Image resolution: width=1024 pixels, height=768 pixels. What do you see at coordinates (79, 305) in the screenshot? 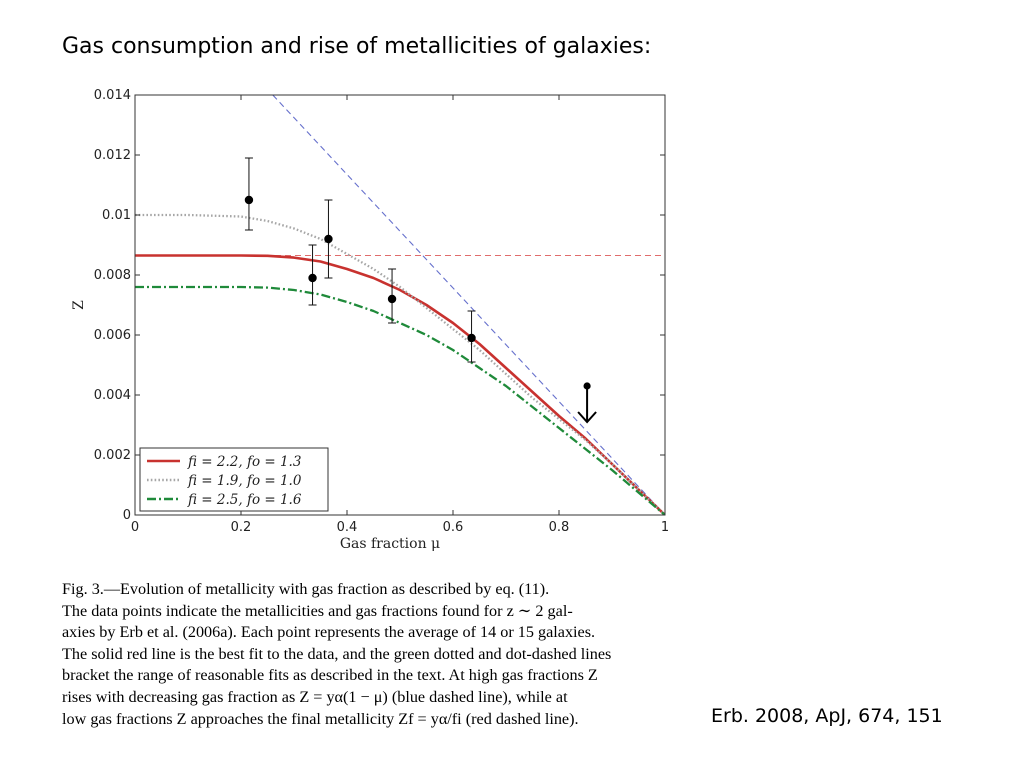
I see `y-axis-label: Z` at bounding box center [79, 305].